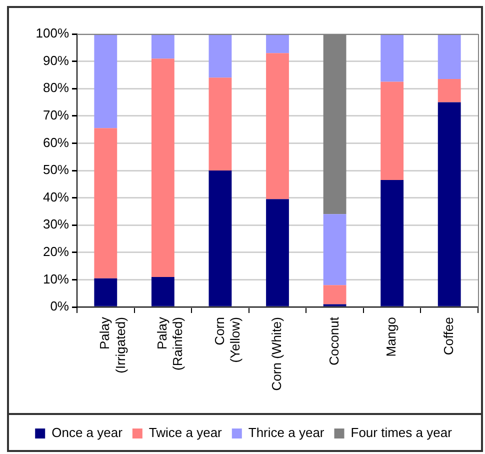  Describe the element at coordinates (56, 114) in the screenshot. I see `y-tick-label: 70%` at that location.